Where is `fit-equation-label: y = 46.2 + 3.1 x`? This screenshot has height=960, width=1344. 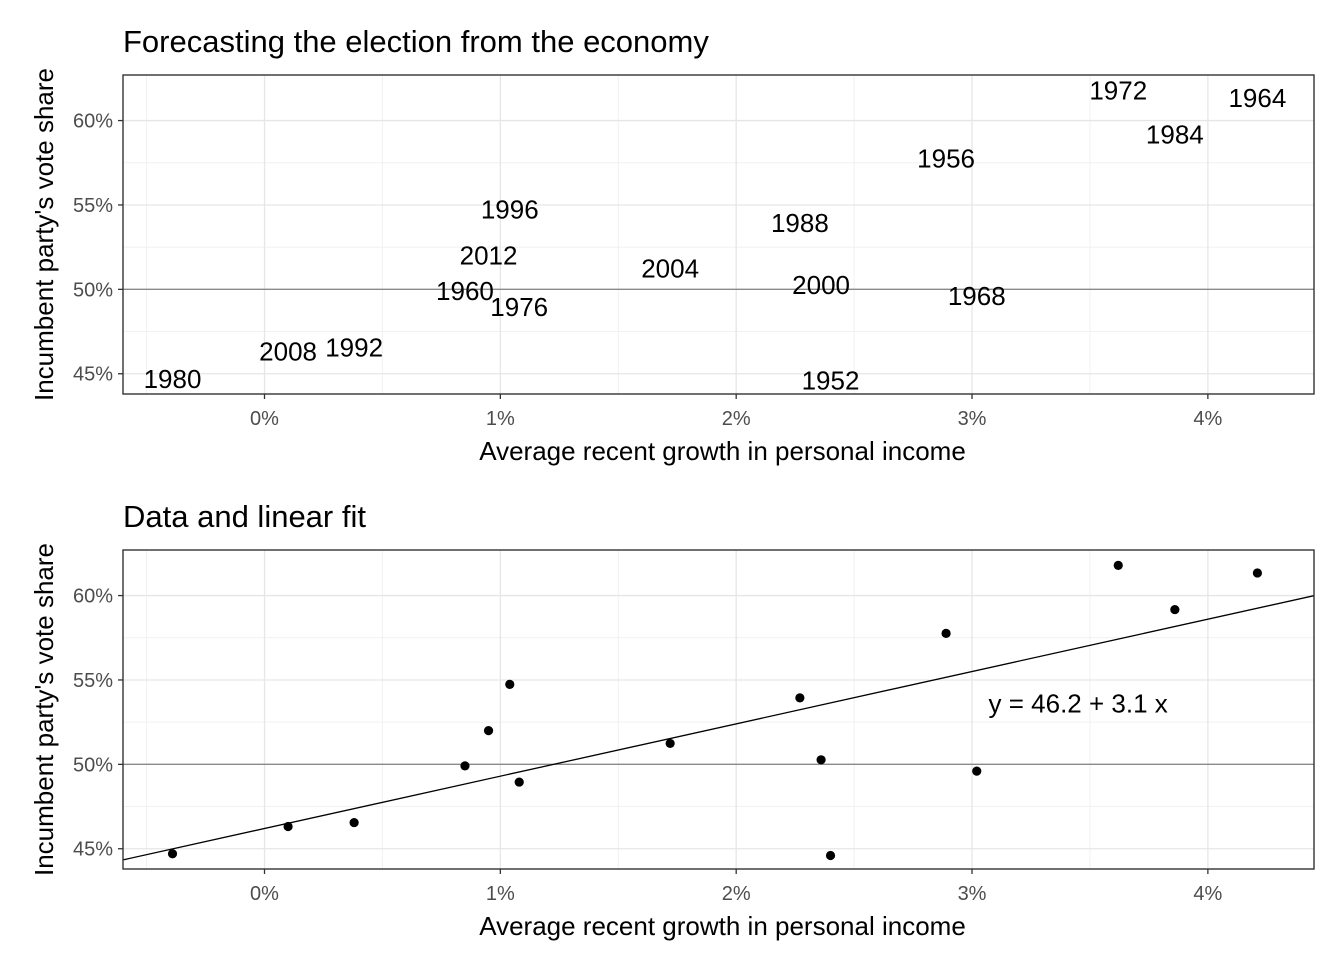 fit-equation-label: y = 46.2 + 3.1 x is located at coordinates (1078, 704).